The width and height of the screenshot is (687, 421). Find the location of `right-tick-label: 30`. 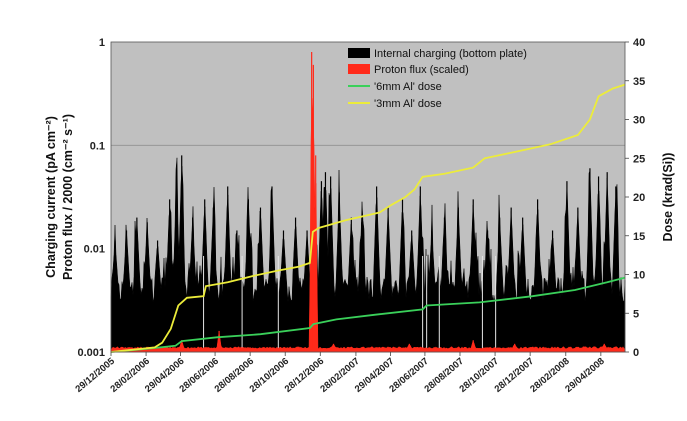

right-tick-label: 30 is located at coordinates (639, 121).